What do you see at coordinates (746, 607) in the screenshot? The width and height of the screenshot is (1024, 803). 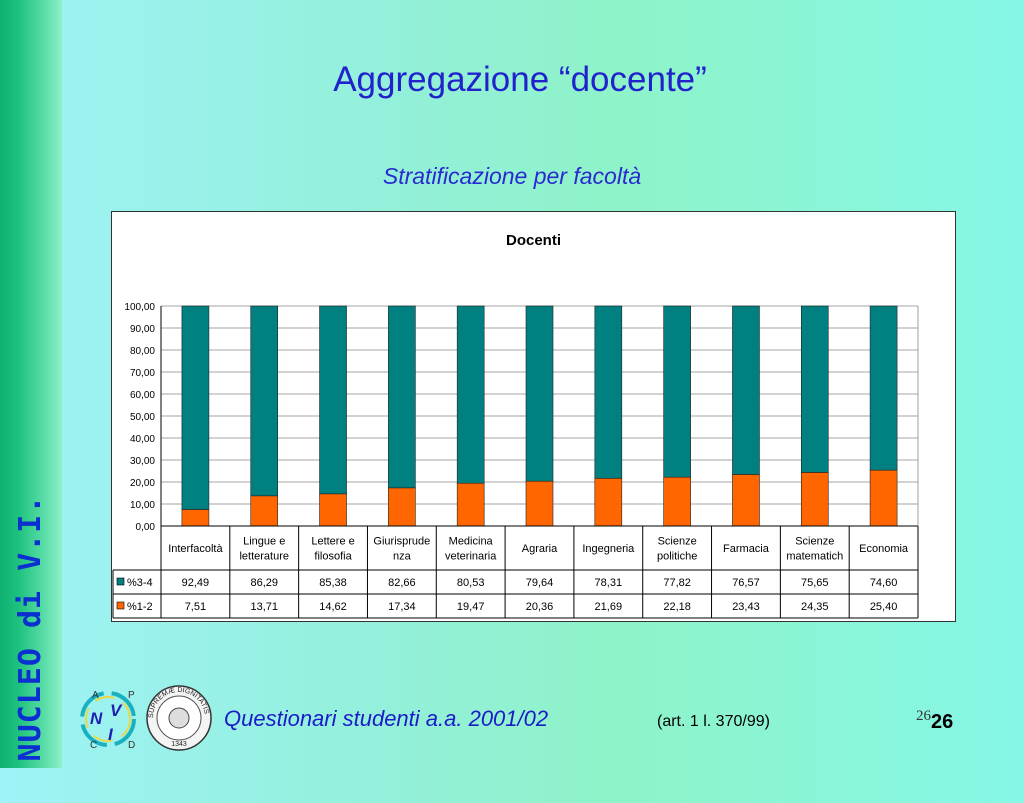 I see `data-label: 23,43` at bounding box center [746, 607].